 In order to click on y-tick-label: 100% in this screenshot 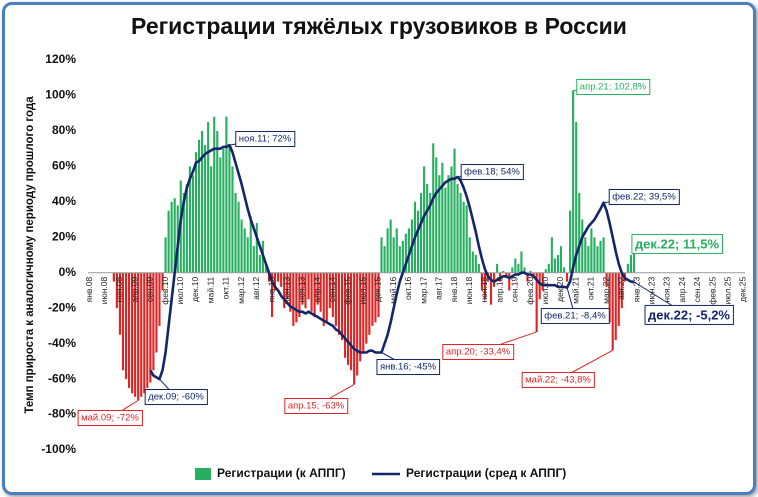, I will do `click(60, 95)`.